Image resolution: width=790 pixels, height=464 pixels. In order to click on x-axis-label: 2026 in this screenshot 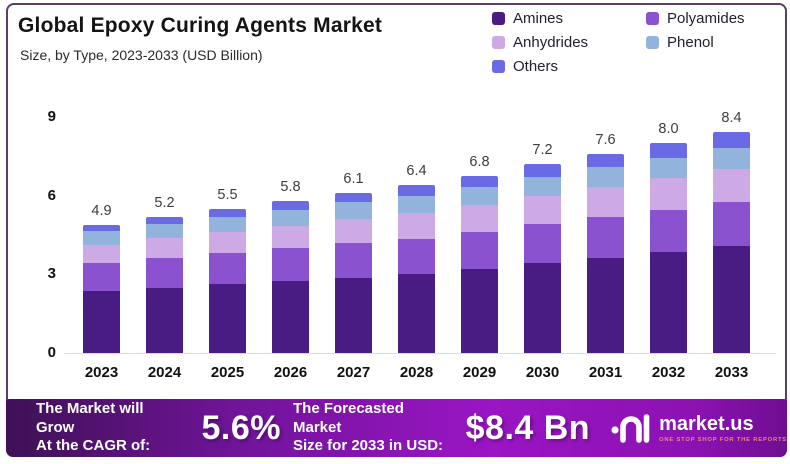, I will do `click(290, 372)`.